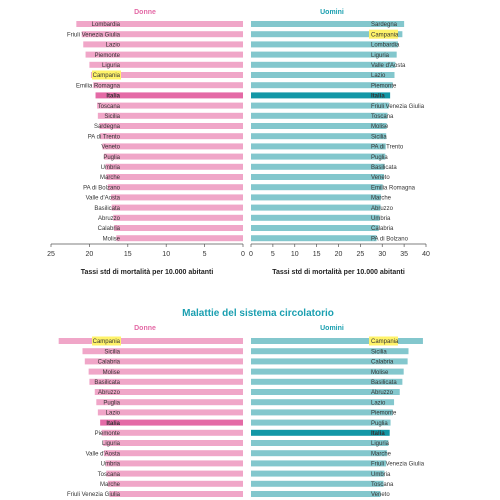  Describe the element at coordinates (382, 485) in the screenshot. I see `category-label-3-14: Toscana` at that location.